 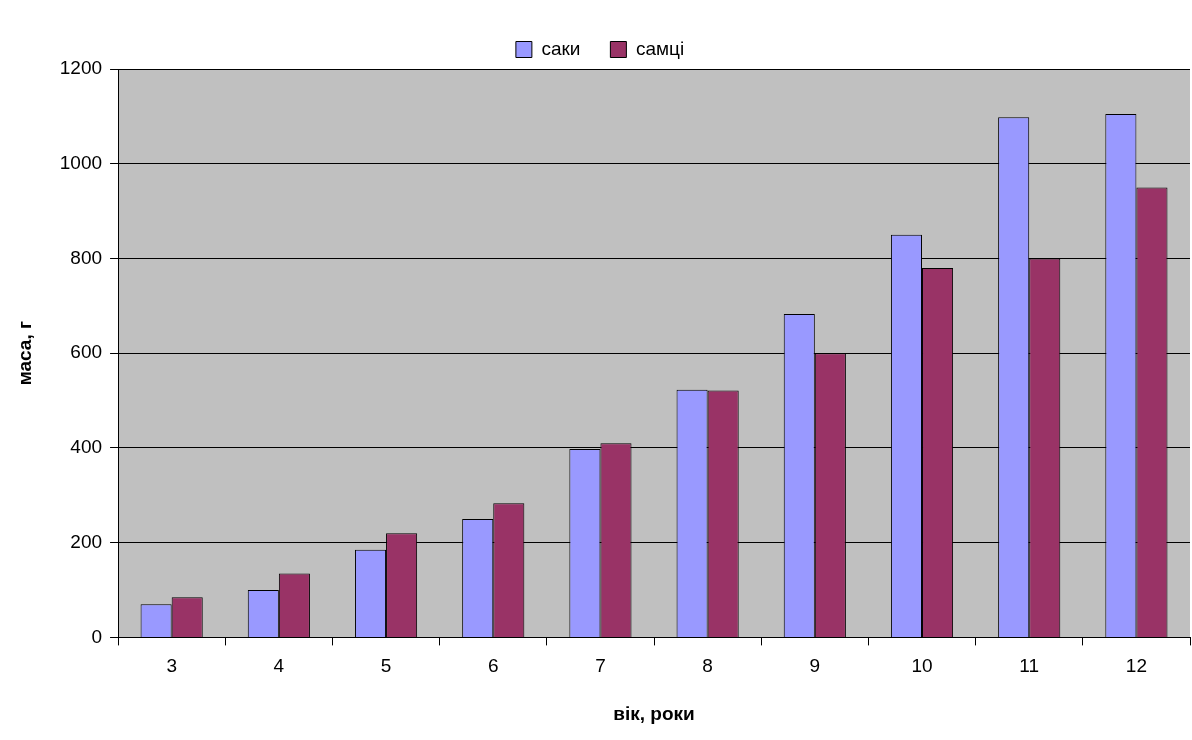 I want to click on y-axis-title: маса, г, so click(x=24, y=353).